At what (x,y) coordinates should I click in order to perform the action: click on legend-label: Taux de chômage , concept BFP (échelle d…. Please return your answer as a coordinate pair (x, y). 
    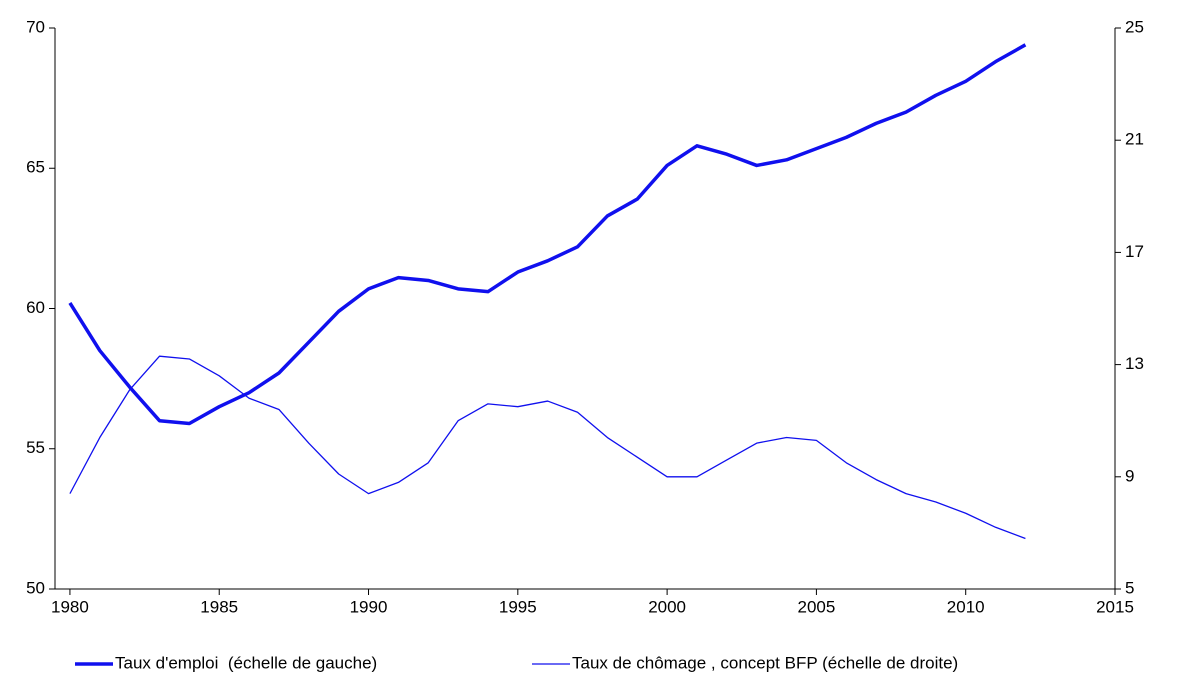
    Looking at the image, I should click on (765, 662).